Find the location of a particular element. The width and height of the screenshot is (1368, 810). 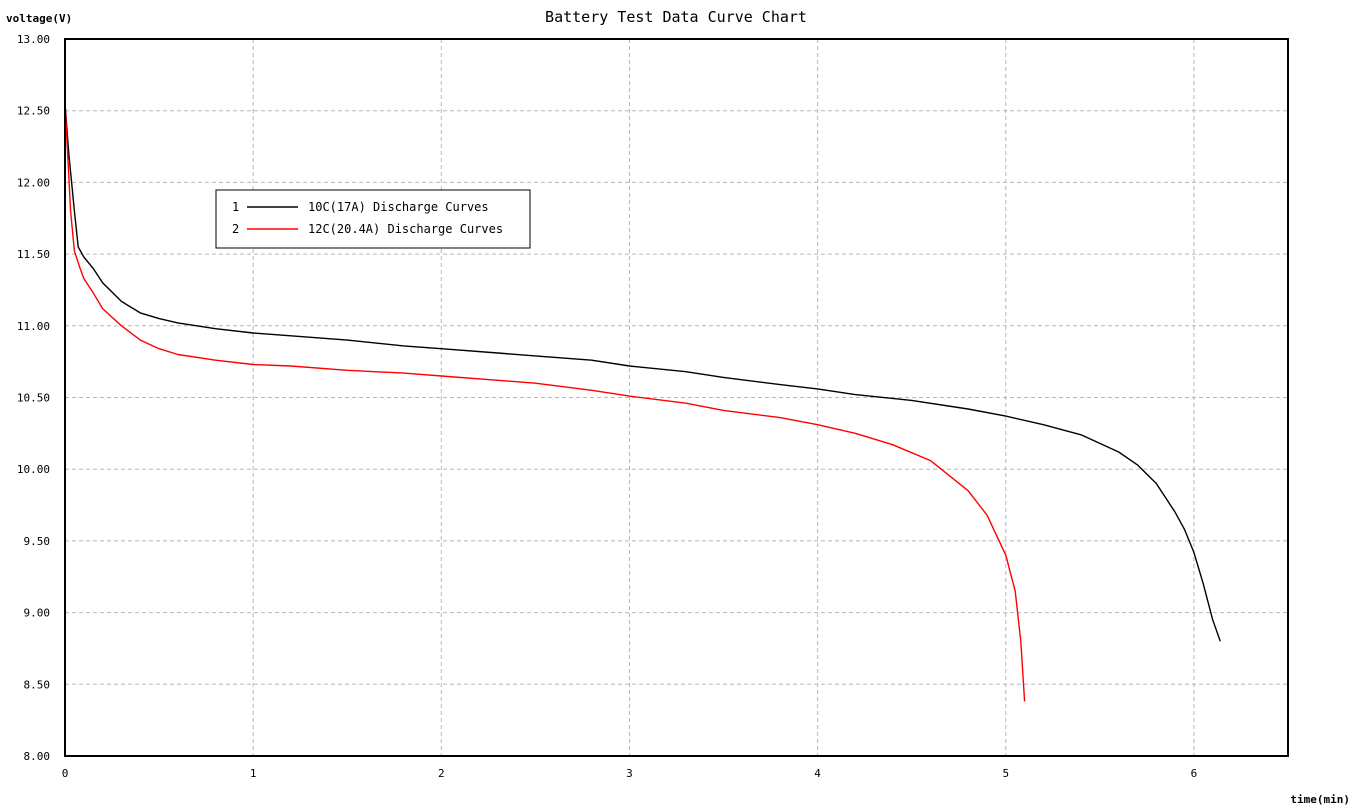

y-tick-label: 8.50 is located at coordinates (37, 684).